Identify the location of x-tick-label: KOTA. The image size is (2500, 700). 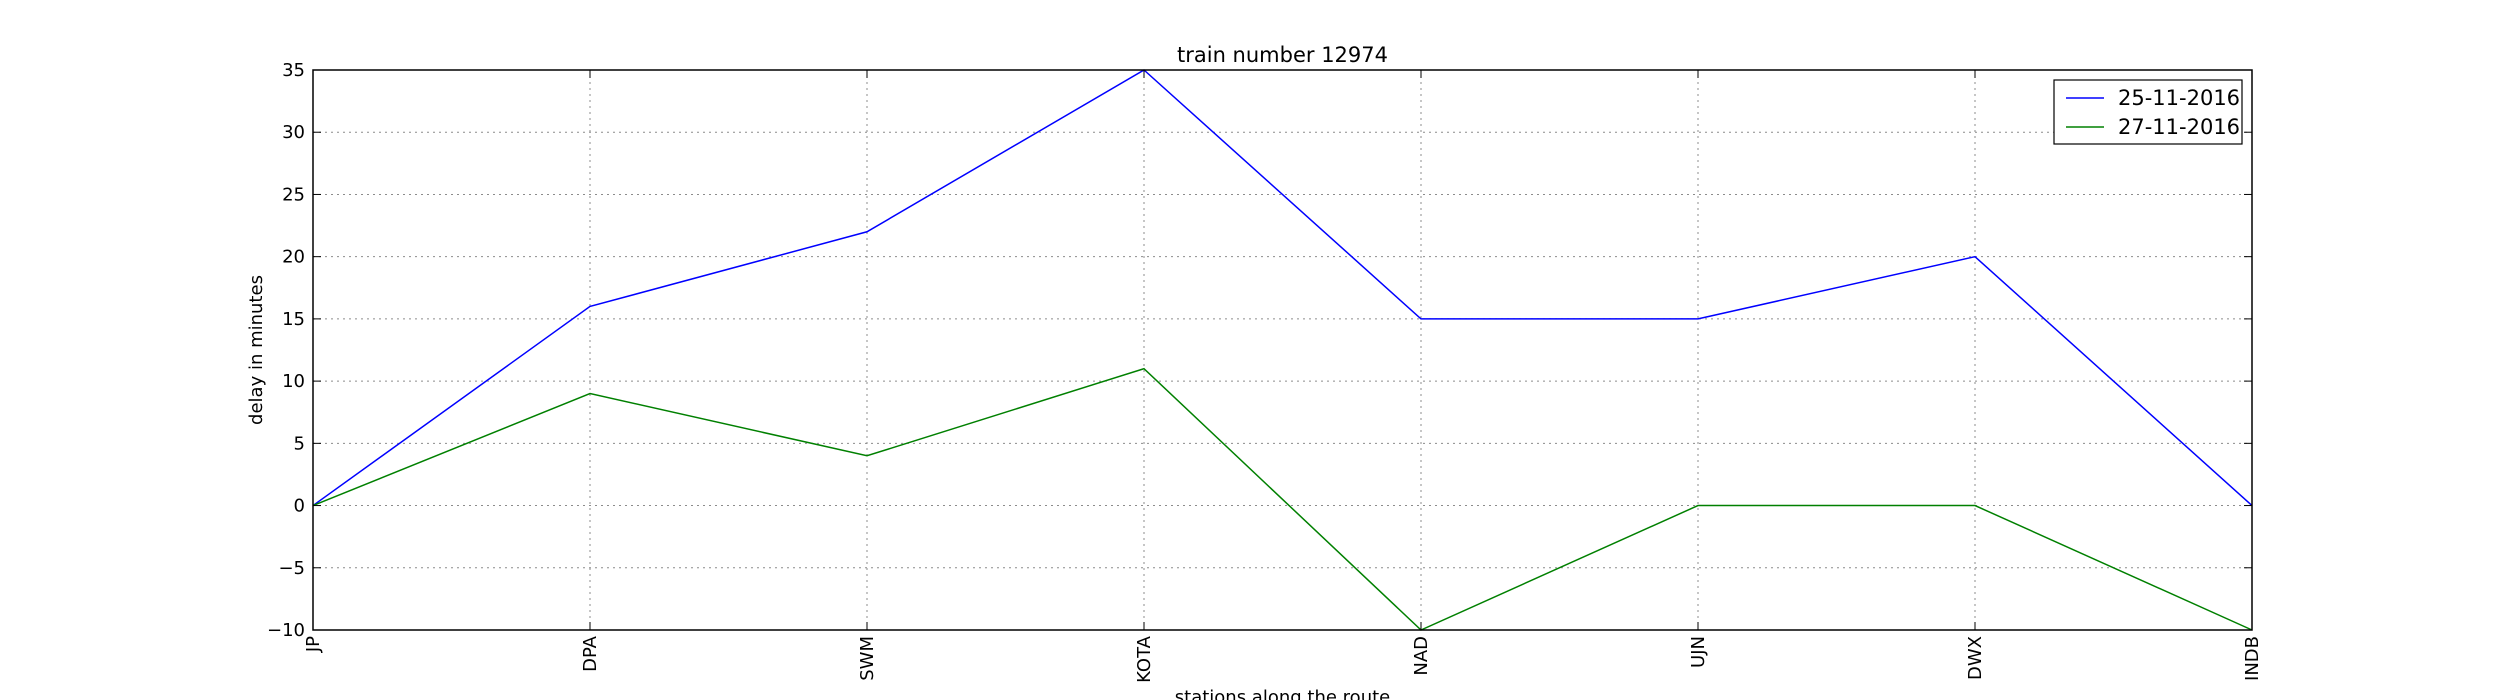
(1144, 659).